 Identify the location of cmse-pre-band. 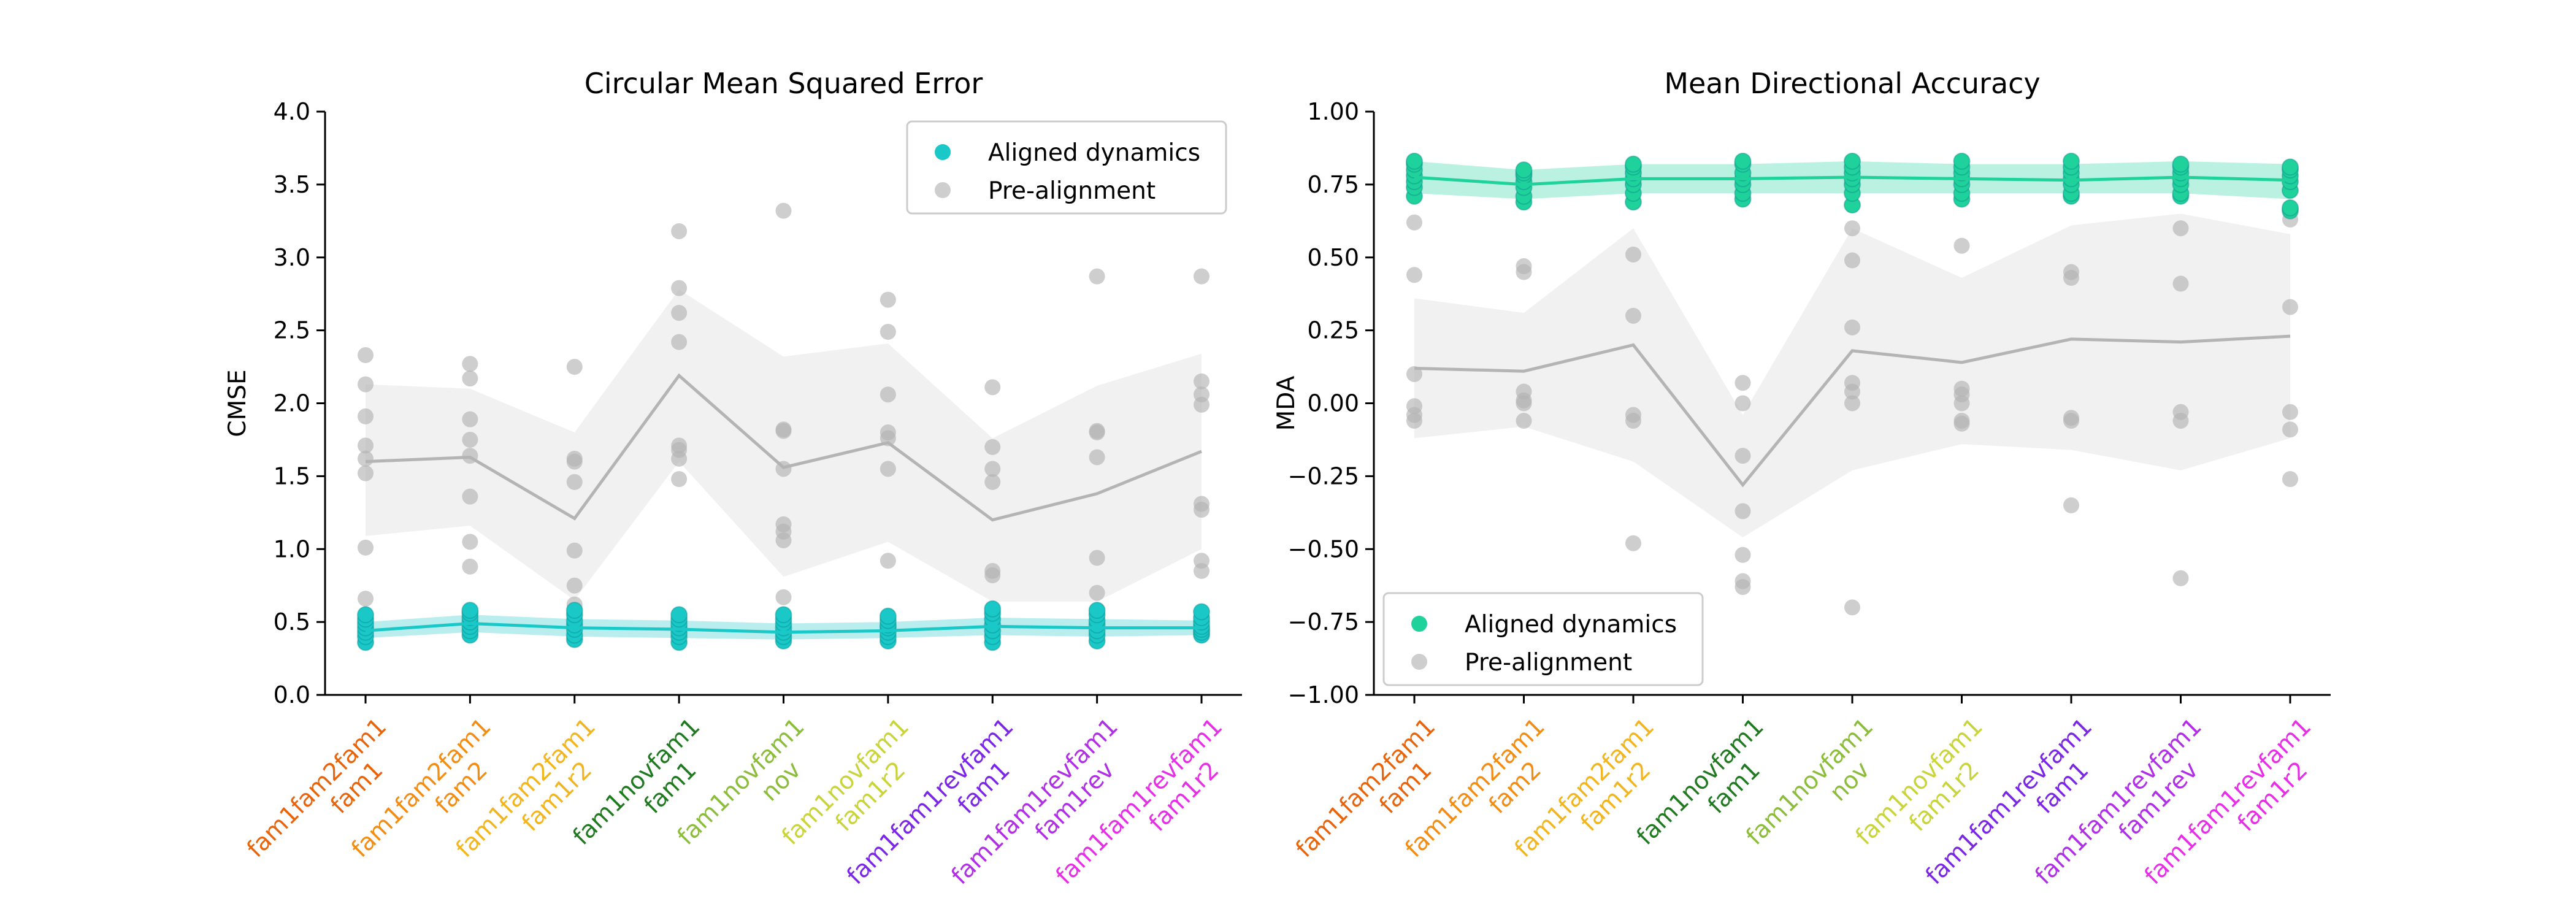
(784, 445).